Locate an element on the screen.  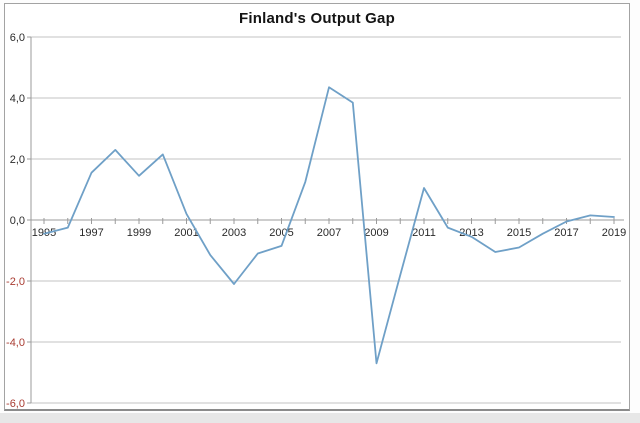
x-tick-label: 2013 is located at coordinates (471, 233).